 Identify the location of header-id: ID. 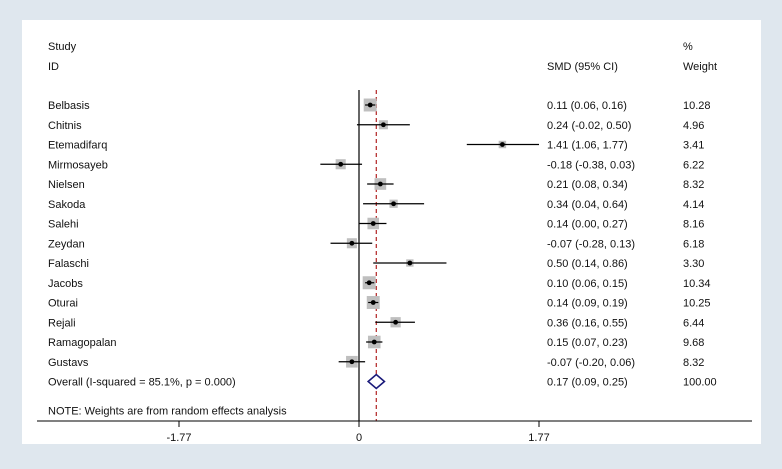
(53, 67).